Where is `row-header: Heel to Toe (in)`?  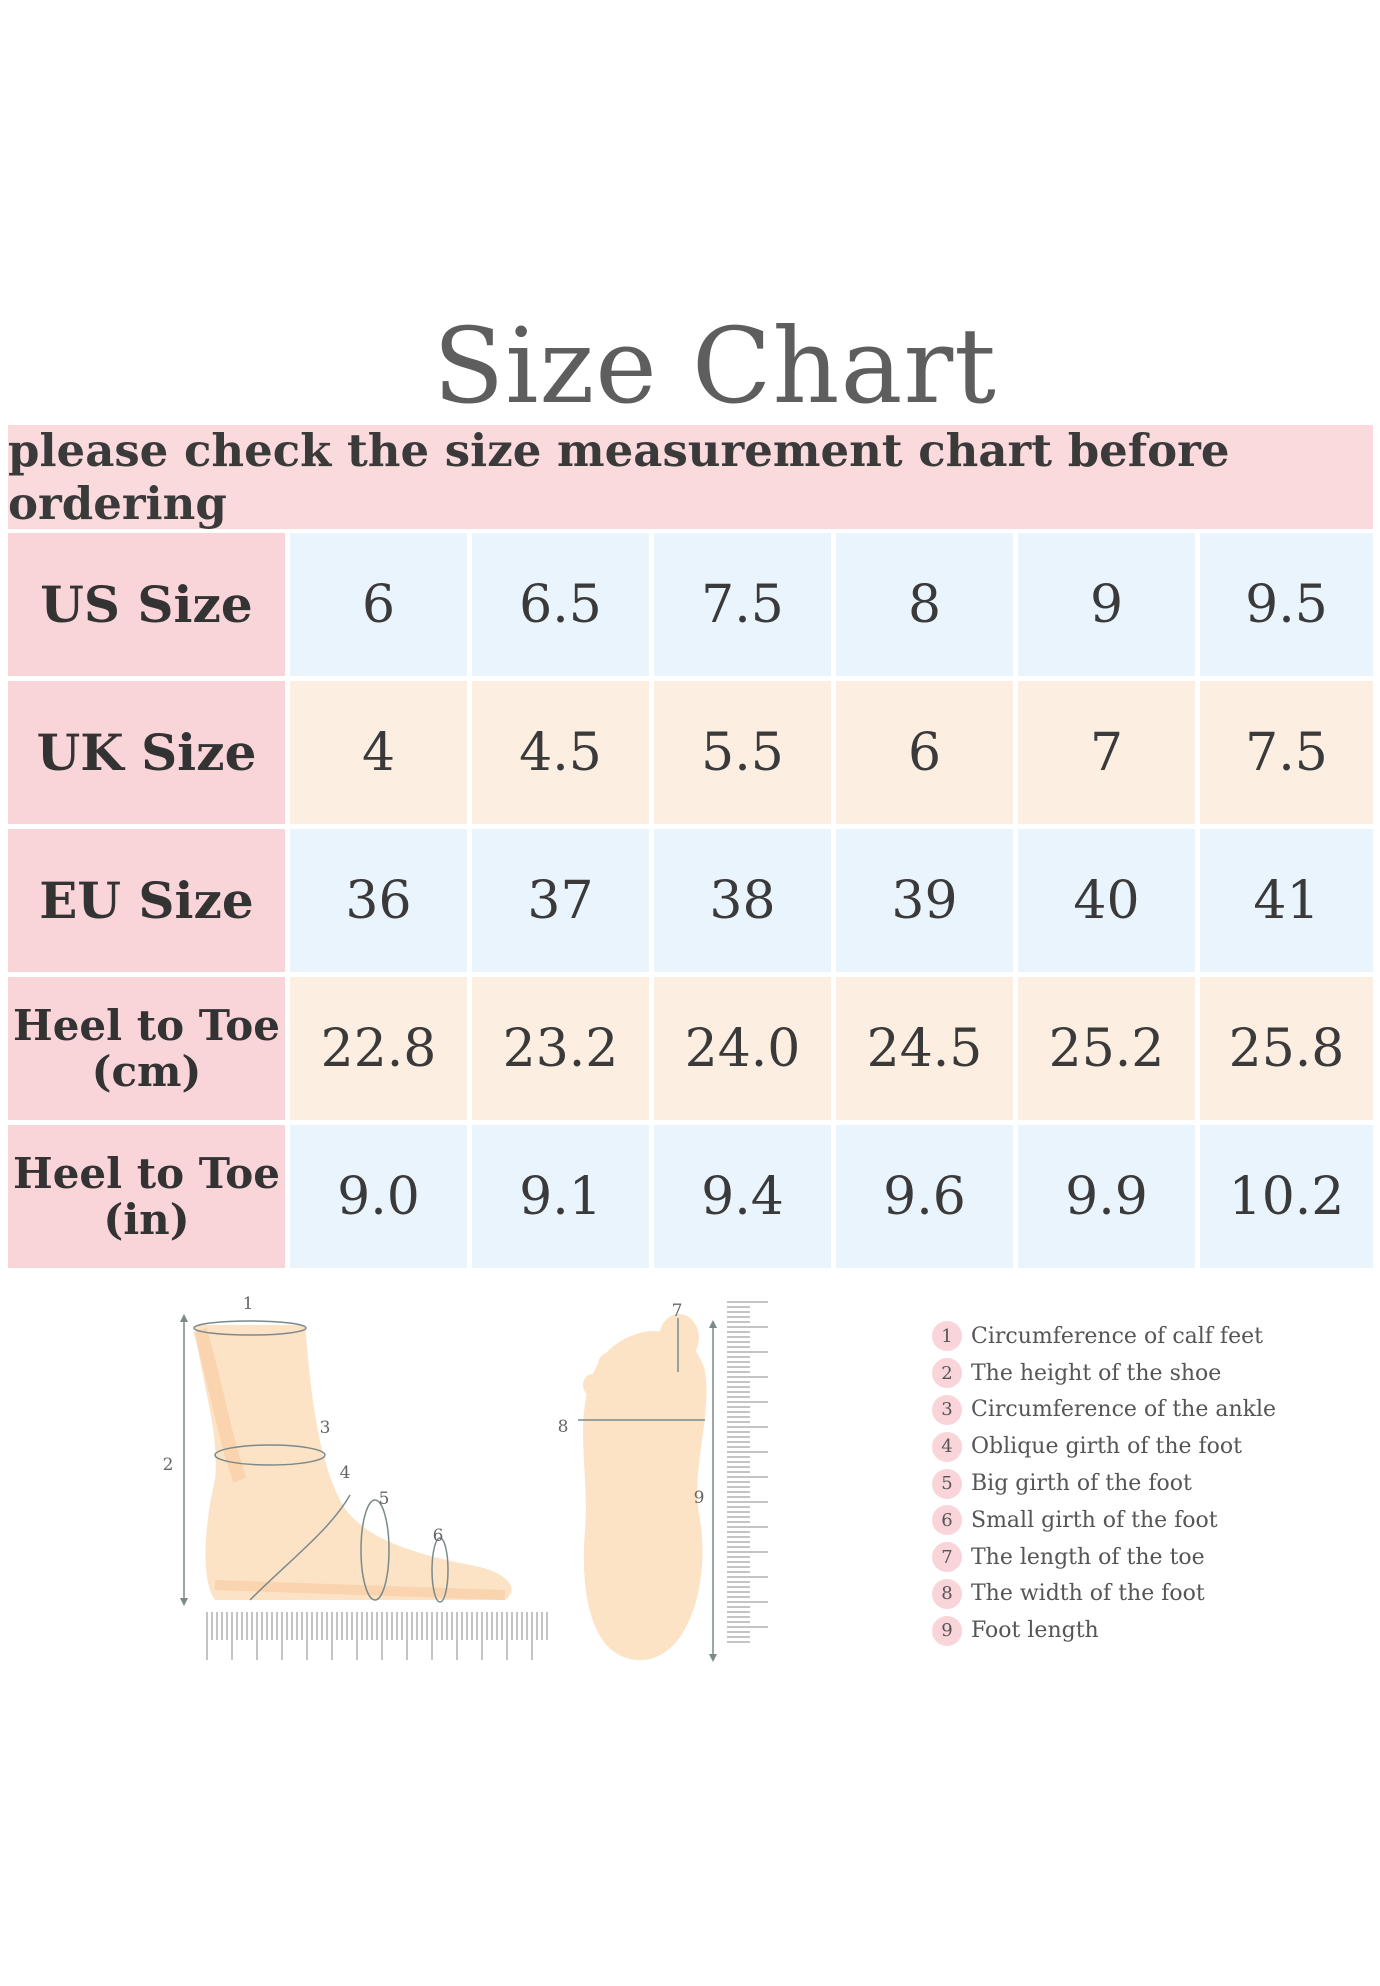
row-header: Heel to Toe (in) is located at coordinates (146, 1196).